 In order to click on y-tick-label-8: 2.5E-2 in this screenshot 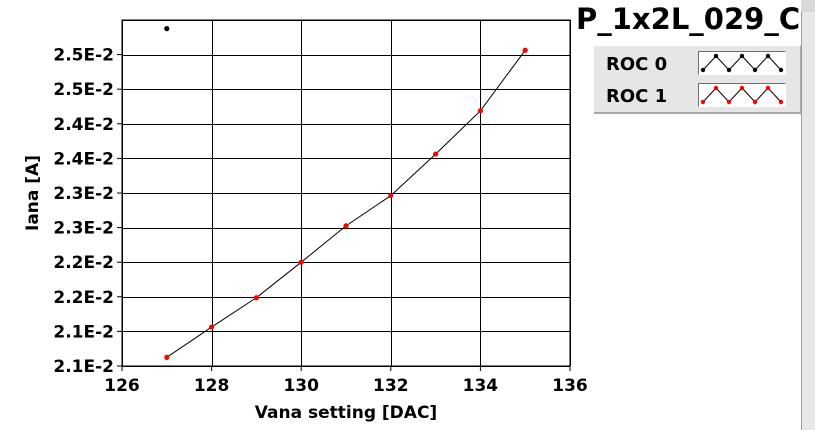, I will do `click(83, 90)`.